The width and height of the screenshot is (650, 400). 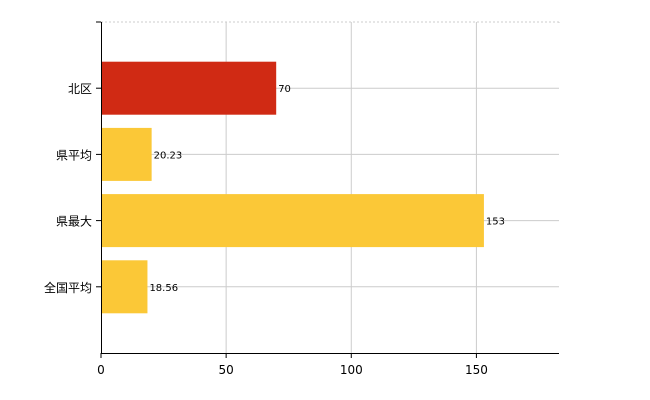 I want to click on category-label-0: 北区, so click(x=80, y=89).